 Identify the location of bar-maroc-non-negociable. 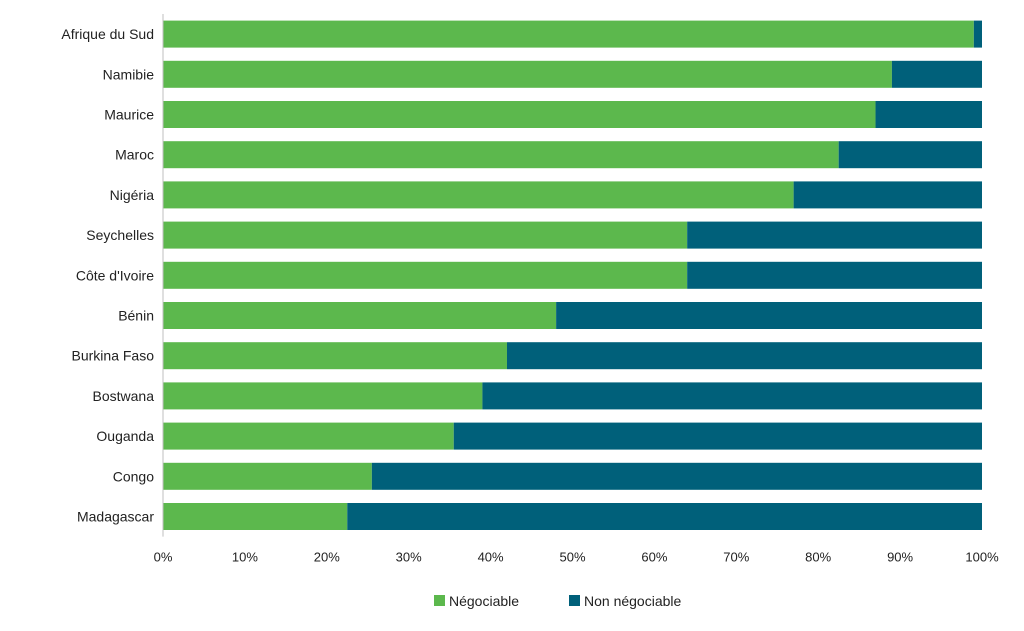
(910, 155).